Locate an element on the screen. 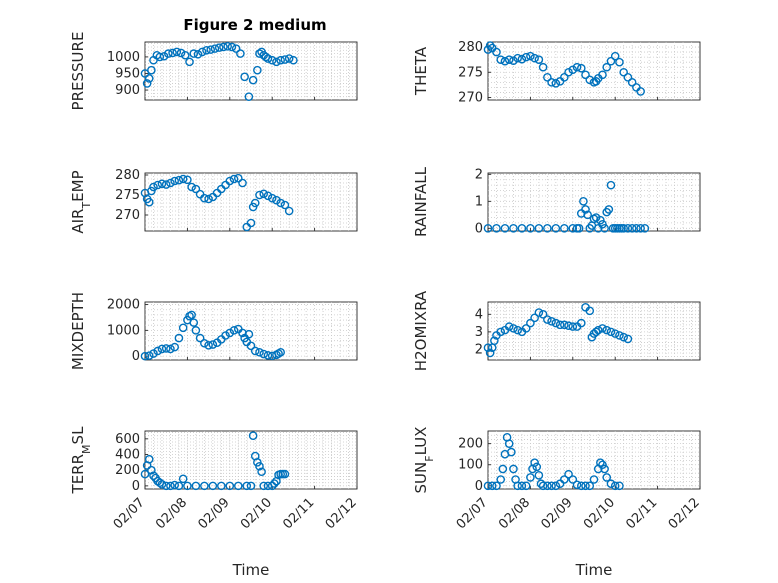 The height and width of the screenshot is (583, 778). figure-title: Figure 2 medium is located at coordinates (254, 25).